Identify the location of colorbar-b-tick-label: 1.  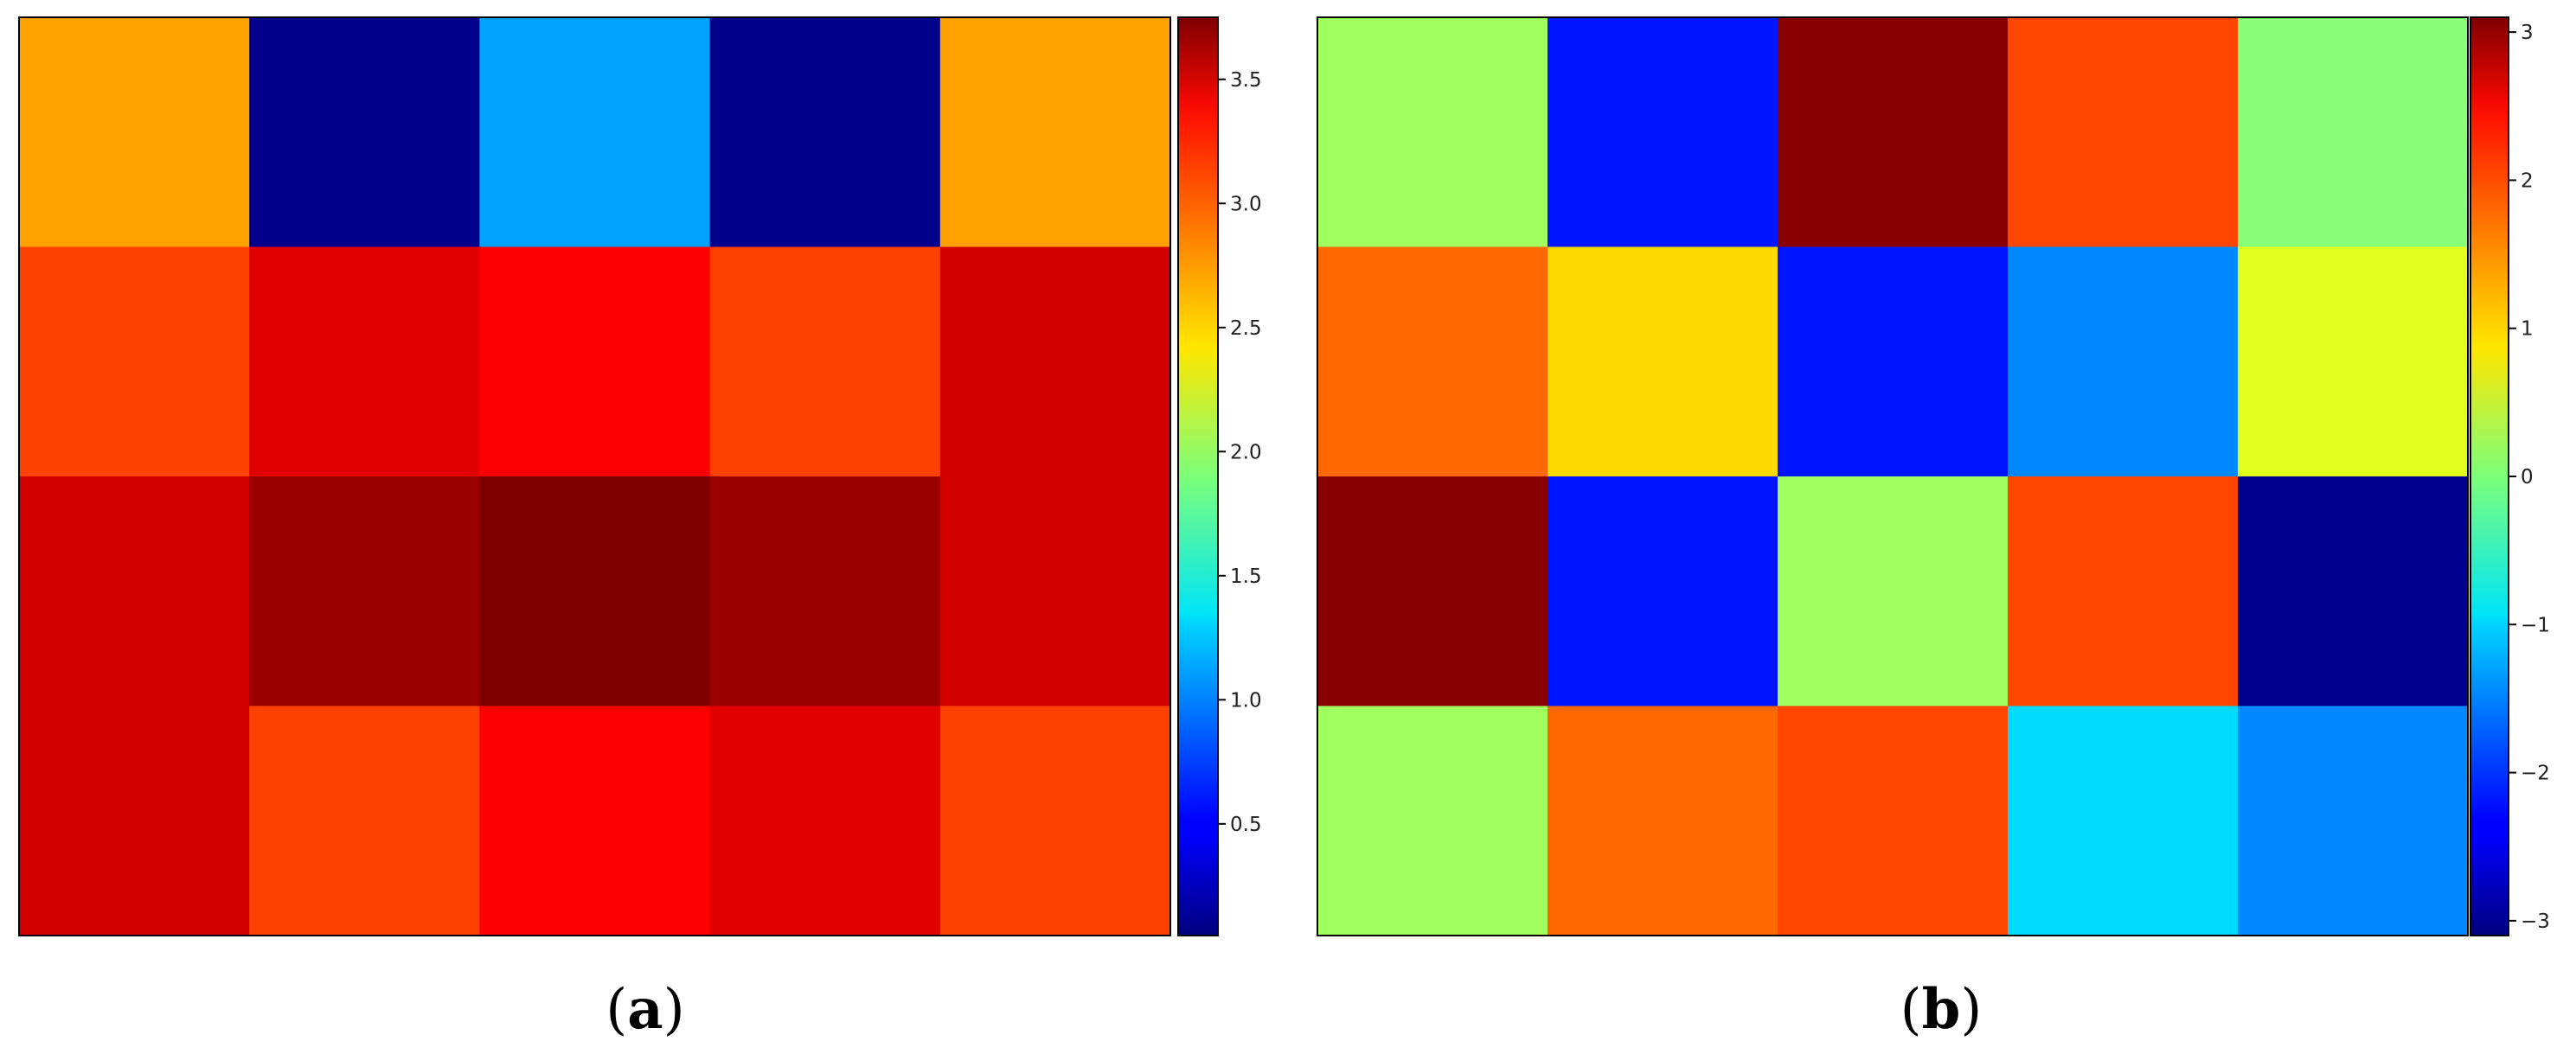
(2527, 329).